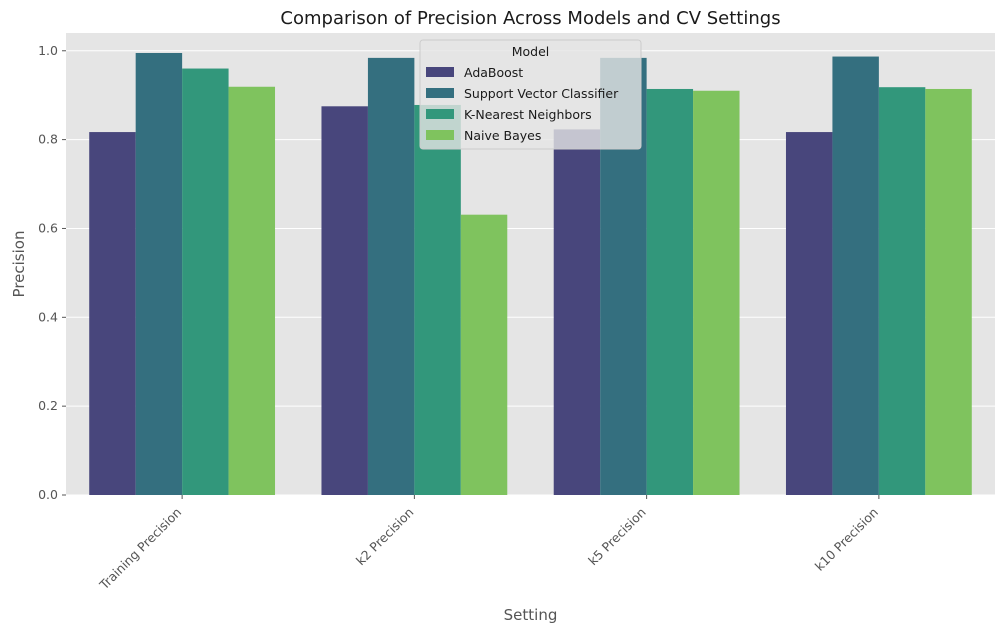 The image size is (1005, 634). Describe the element at coordinates (385, 537) in the screenshot. I see `x-tick-label: k2 Precision` at that location.